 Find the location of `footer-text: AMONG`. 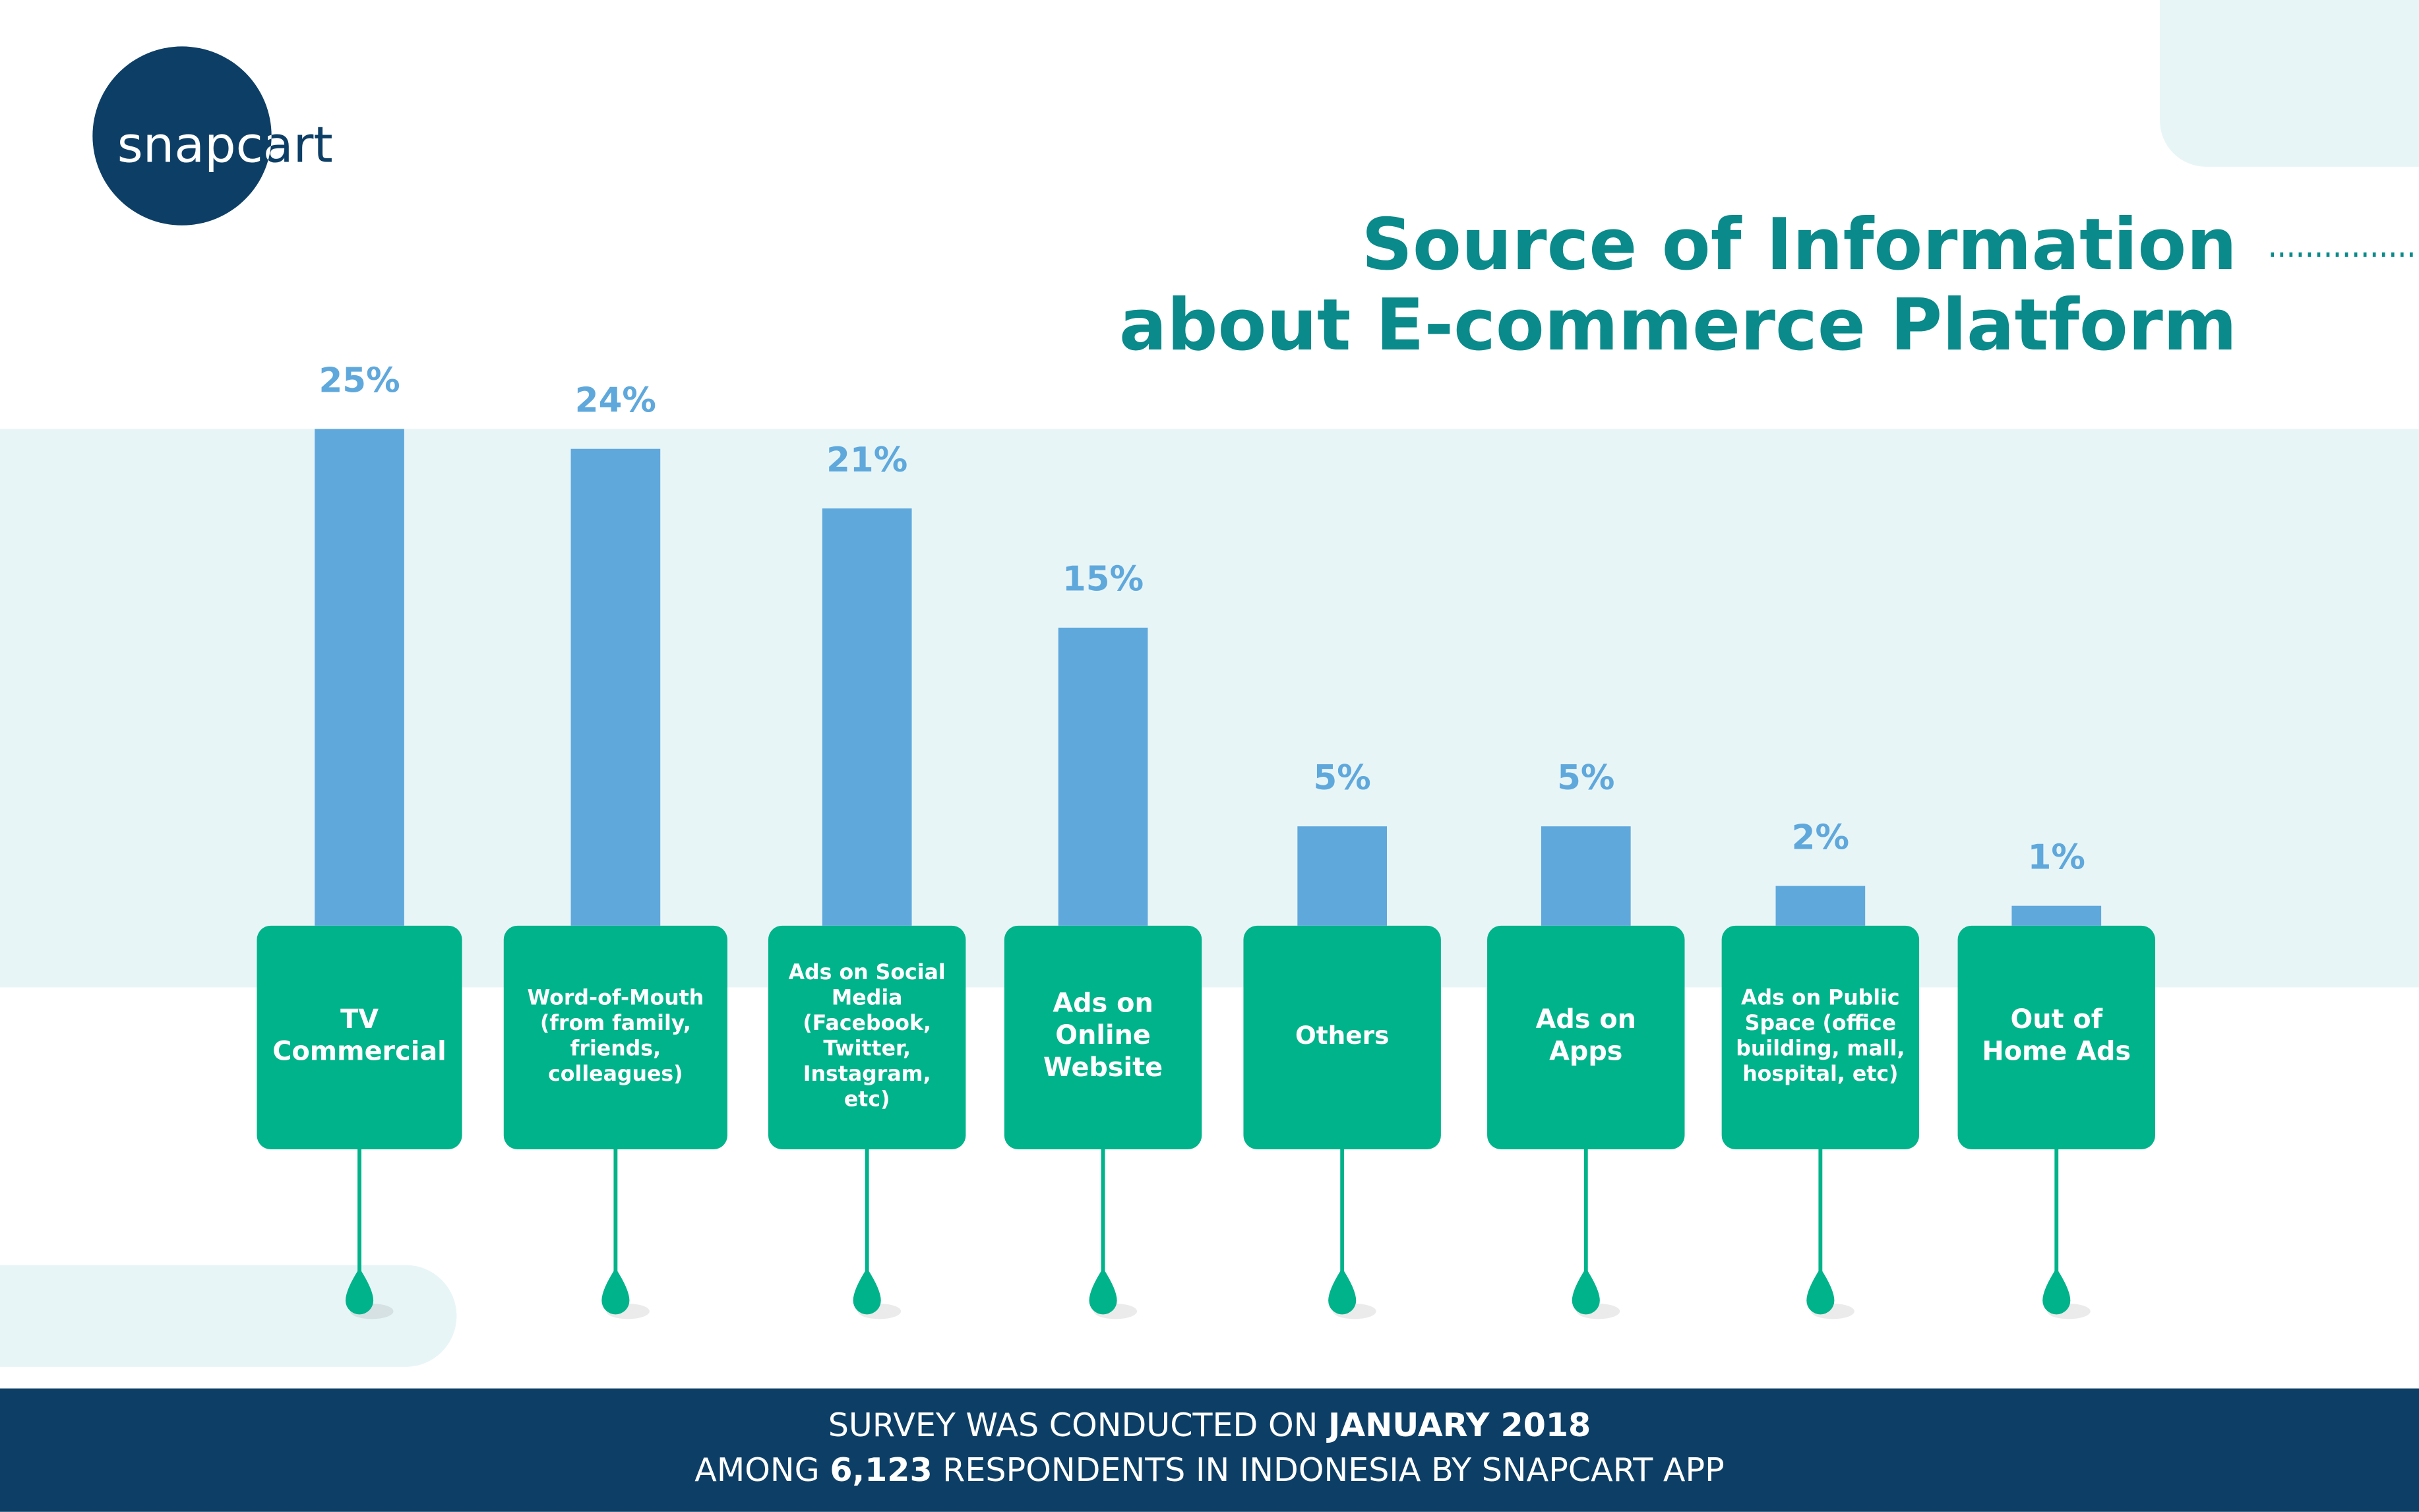

footer-text: AMONG is located at coordinates (762, 1469).